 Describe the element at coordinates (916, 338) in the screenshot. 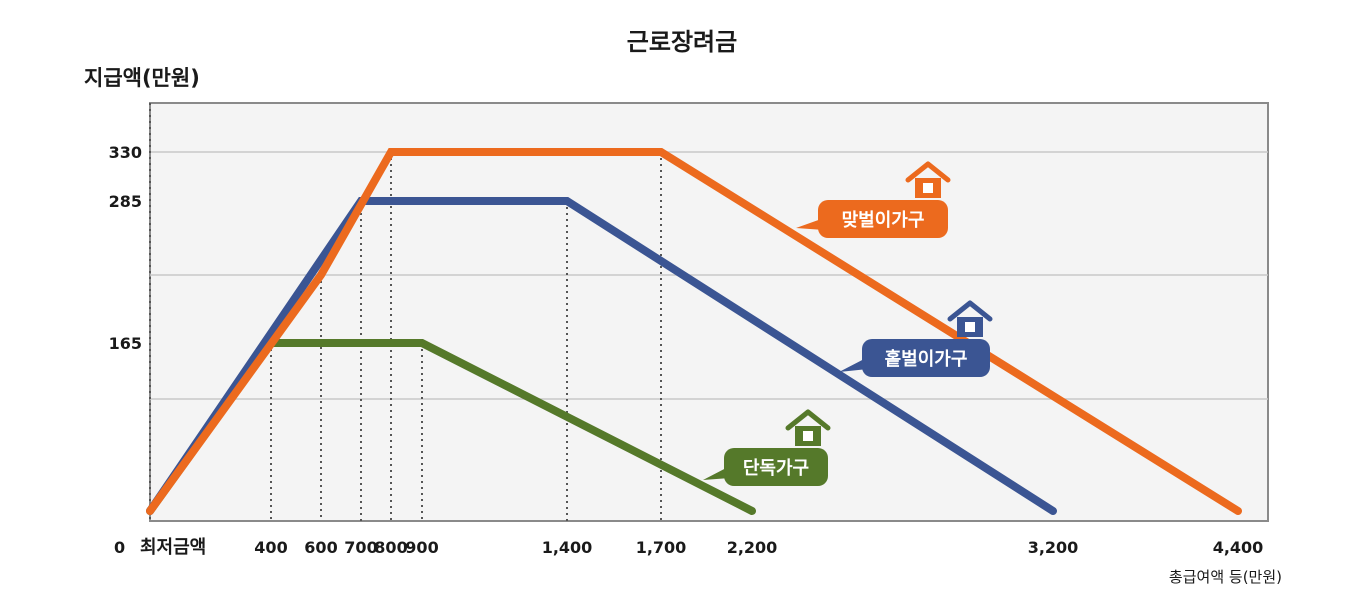

I see `tag-single-earner: 홑벌이가구` at that location.